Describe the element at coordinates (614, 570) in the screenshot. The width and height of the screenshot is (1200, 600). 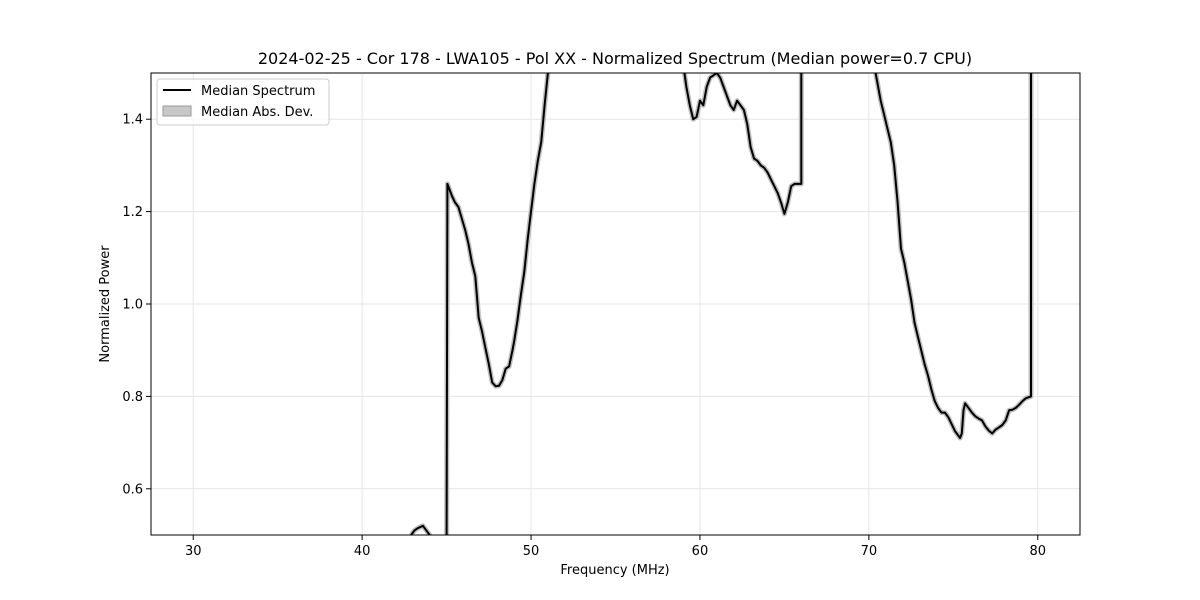
I see `x-axis-label: Frequency (MHz)` at that location.